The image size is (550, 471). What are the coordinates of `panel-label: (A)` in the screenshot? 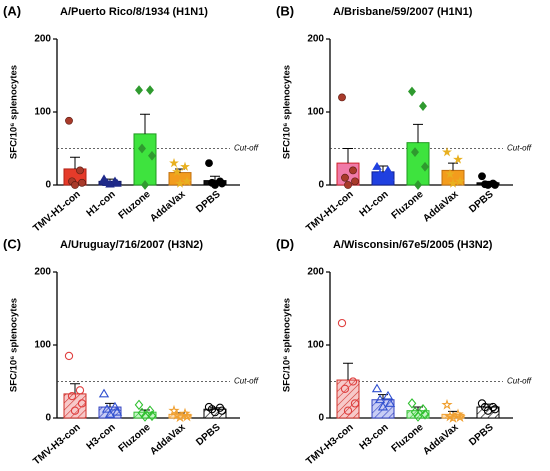 It's located at (12, 10).